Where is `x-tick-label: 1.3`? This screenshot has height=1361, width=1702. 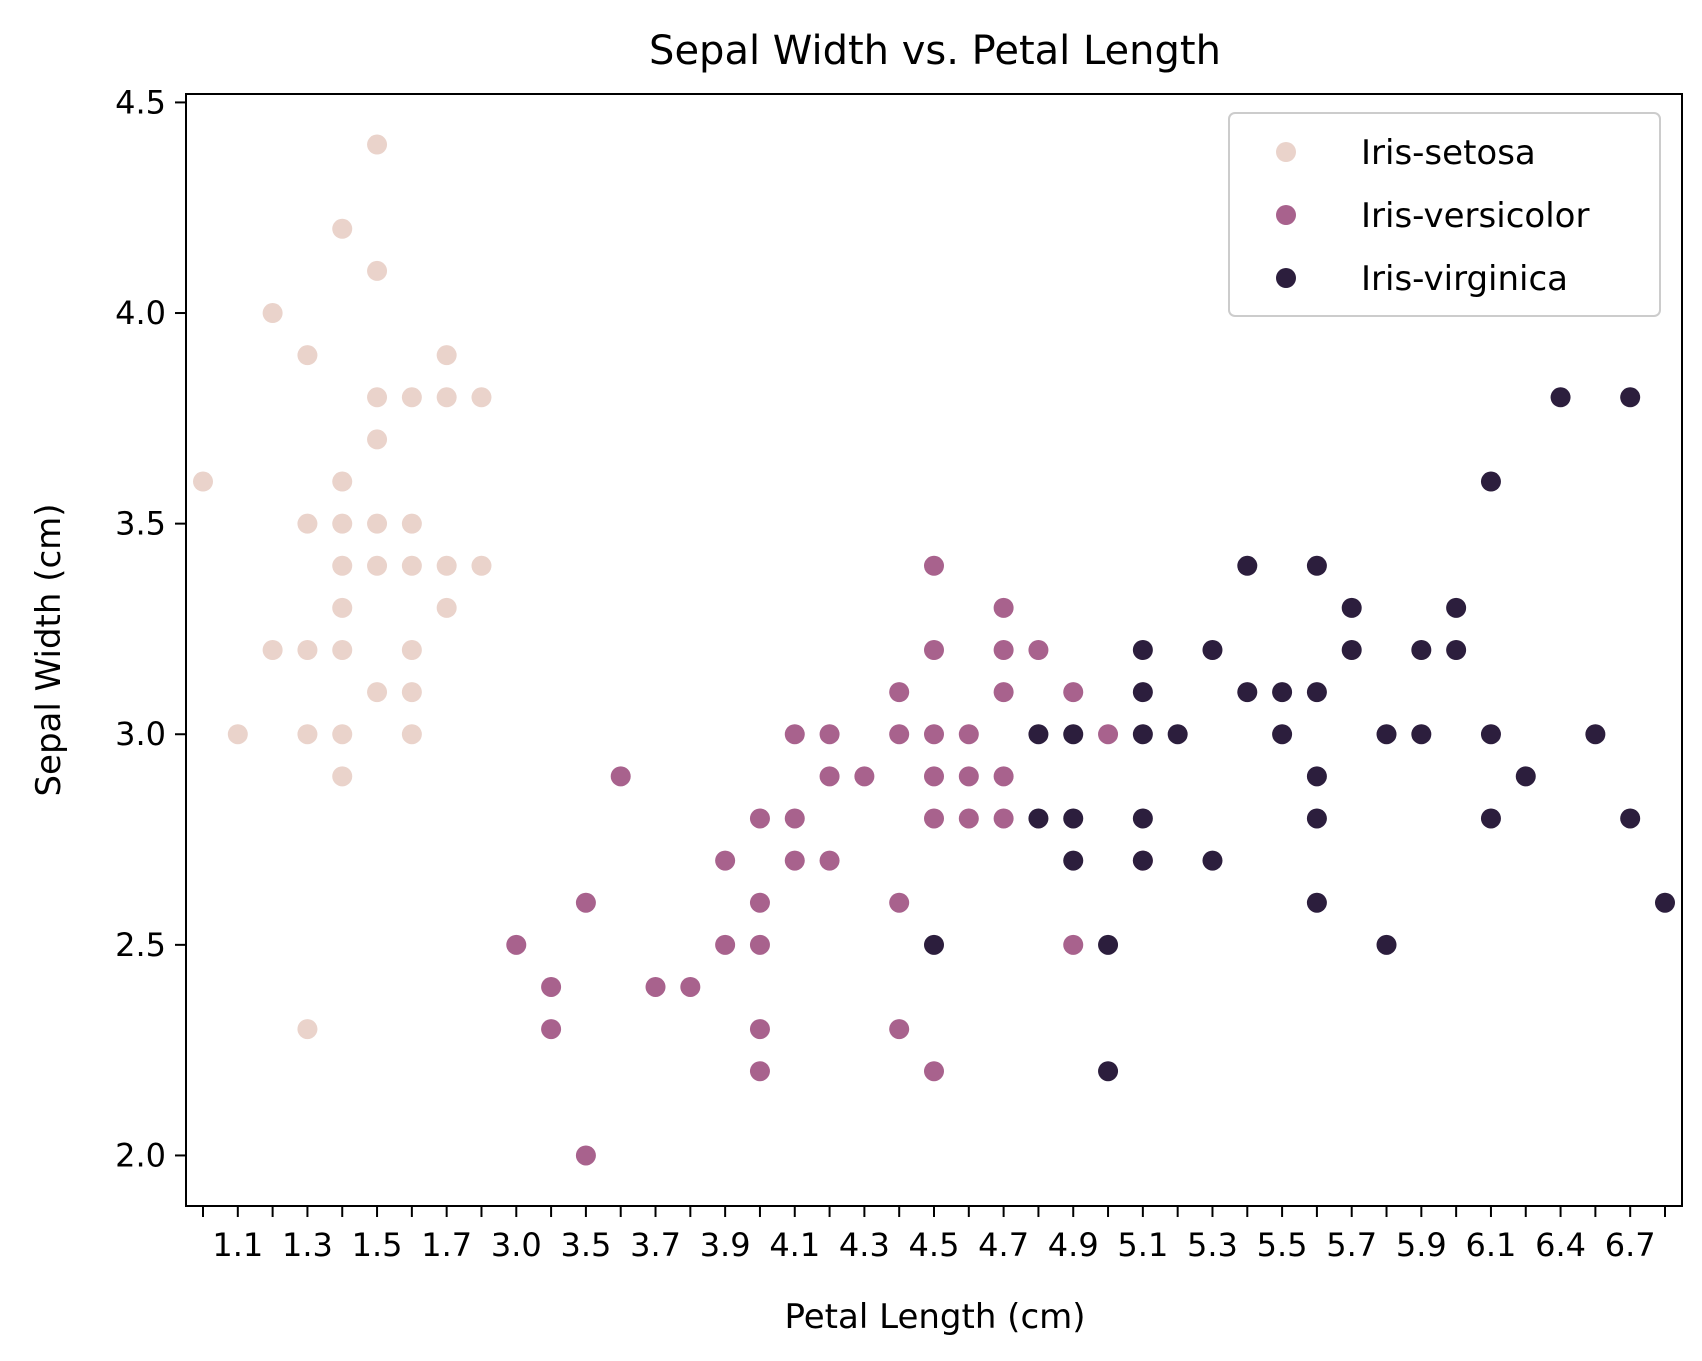
x-tick-label: 1.3 is located at coordinates (307, 1245).